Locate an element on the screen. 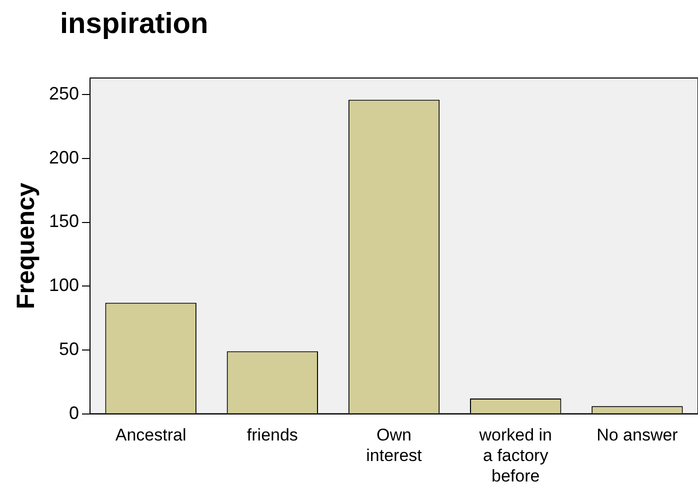 The height and width of the screenshot is (491, 698). x-tick-label: Ancestral is located at coordinates (150, 435).